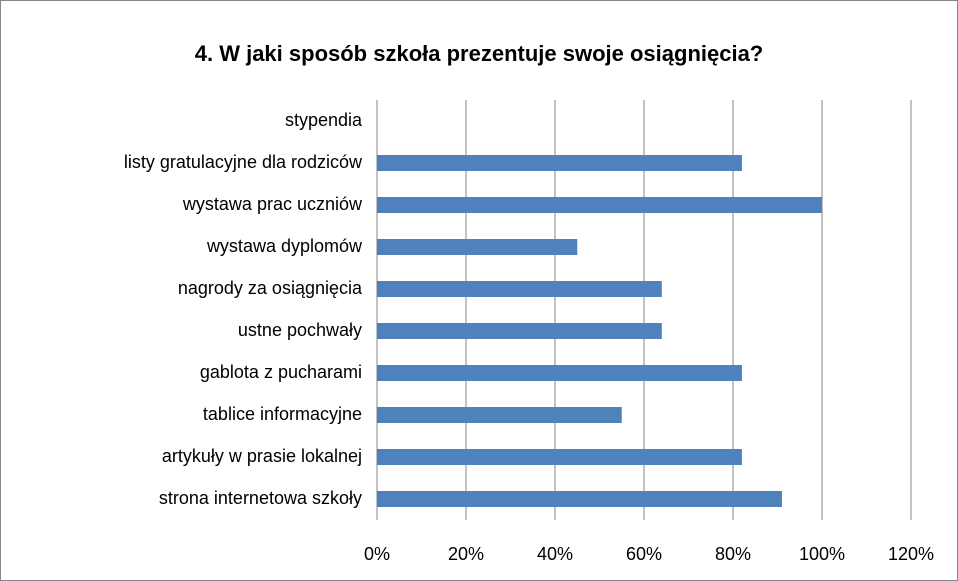  I want to click on y-tick-label: nagrody za osiągnięcia, so click(270, 288).